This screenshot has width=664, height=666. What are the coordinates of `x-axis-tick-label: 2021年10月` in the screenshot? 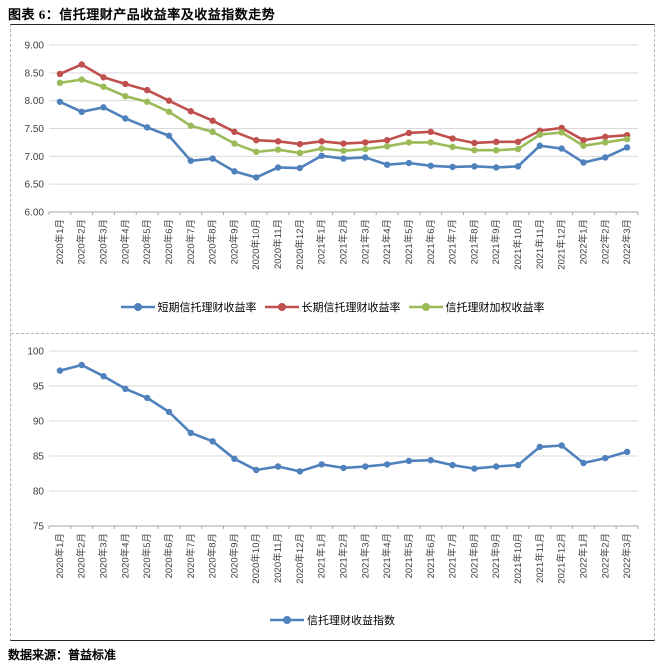 It's located at (518, 558).